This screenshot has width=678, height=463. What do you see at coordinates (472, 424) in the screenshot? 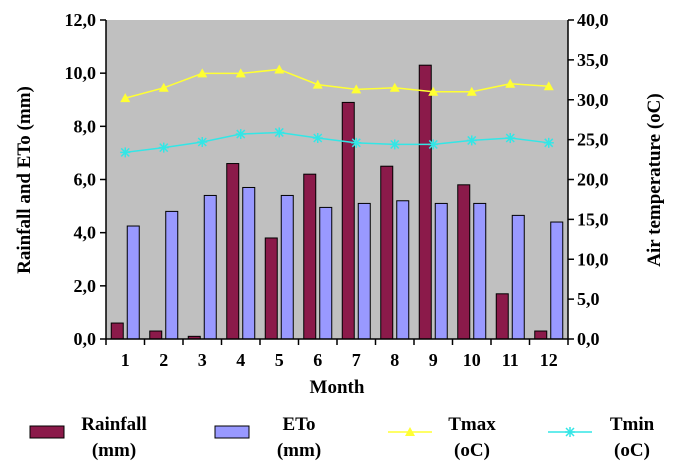
I see `legend-tmax-label-line1: Tmax` at bounding box center [472, 424].